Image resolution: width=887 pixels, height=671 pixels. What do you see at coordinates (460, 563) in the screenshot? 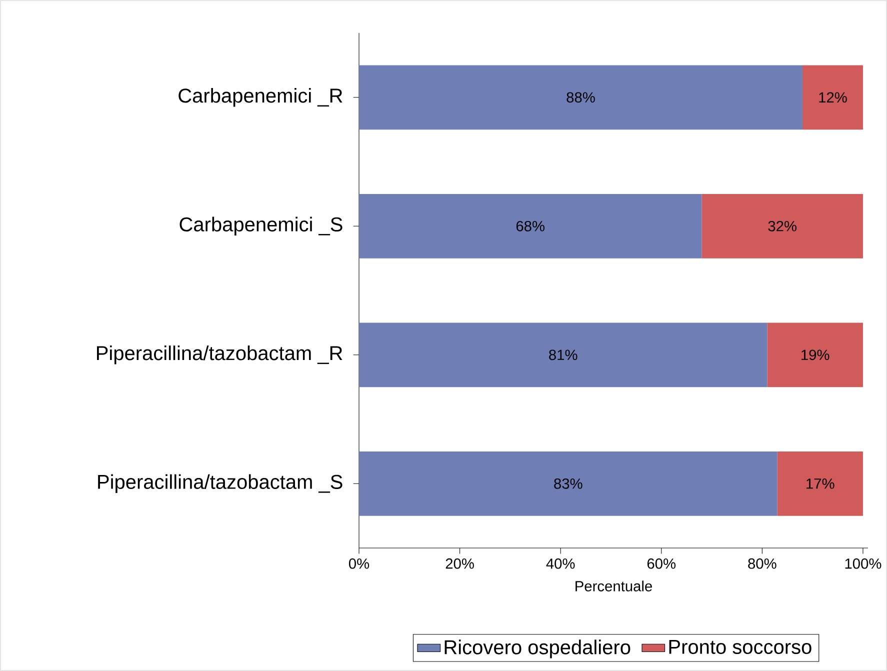
I see `x-tick-label: 20%` at bounding box center [460, 563].